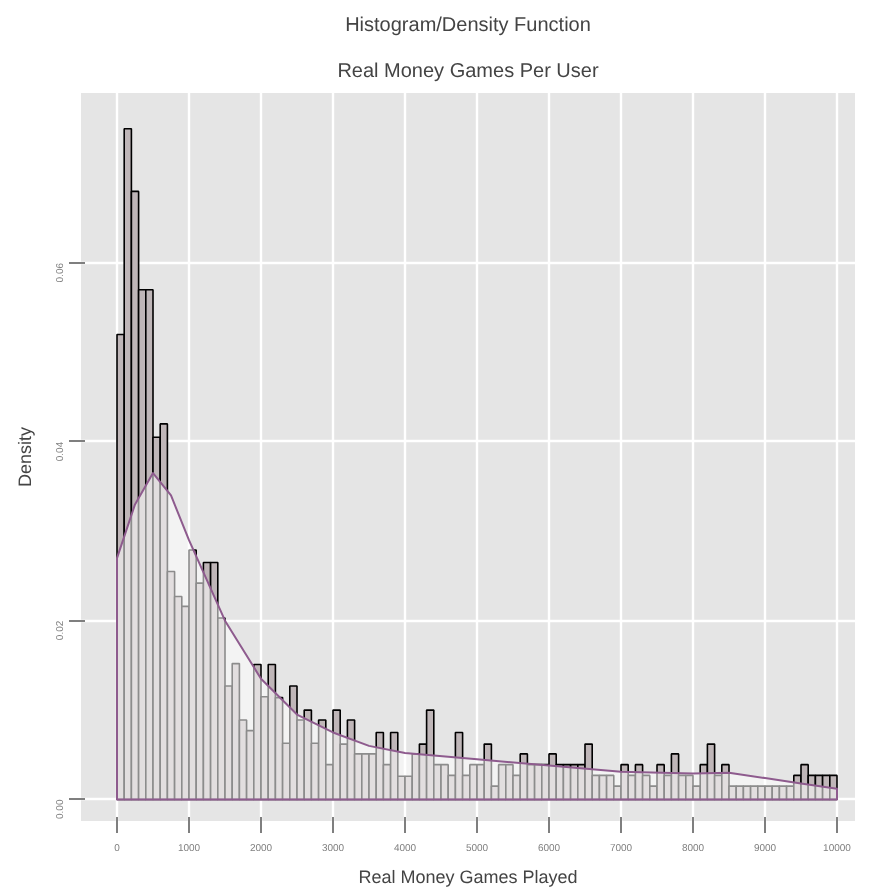 The width and height of the screenshot is (870, 892). What do you see at coordinates (468, 26) in the screenshot?
I see `chart-title: Histogram/Density Function` at bounding box center [468, 26].